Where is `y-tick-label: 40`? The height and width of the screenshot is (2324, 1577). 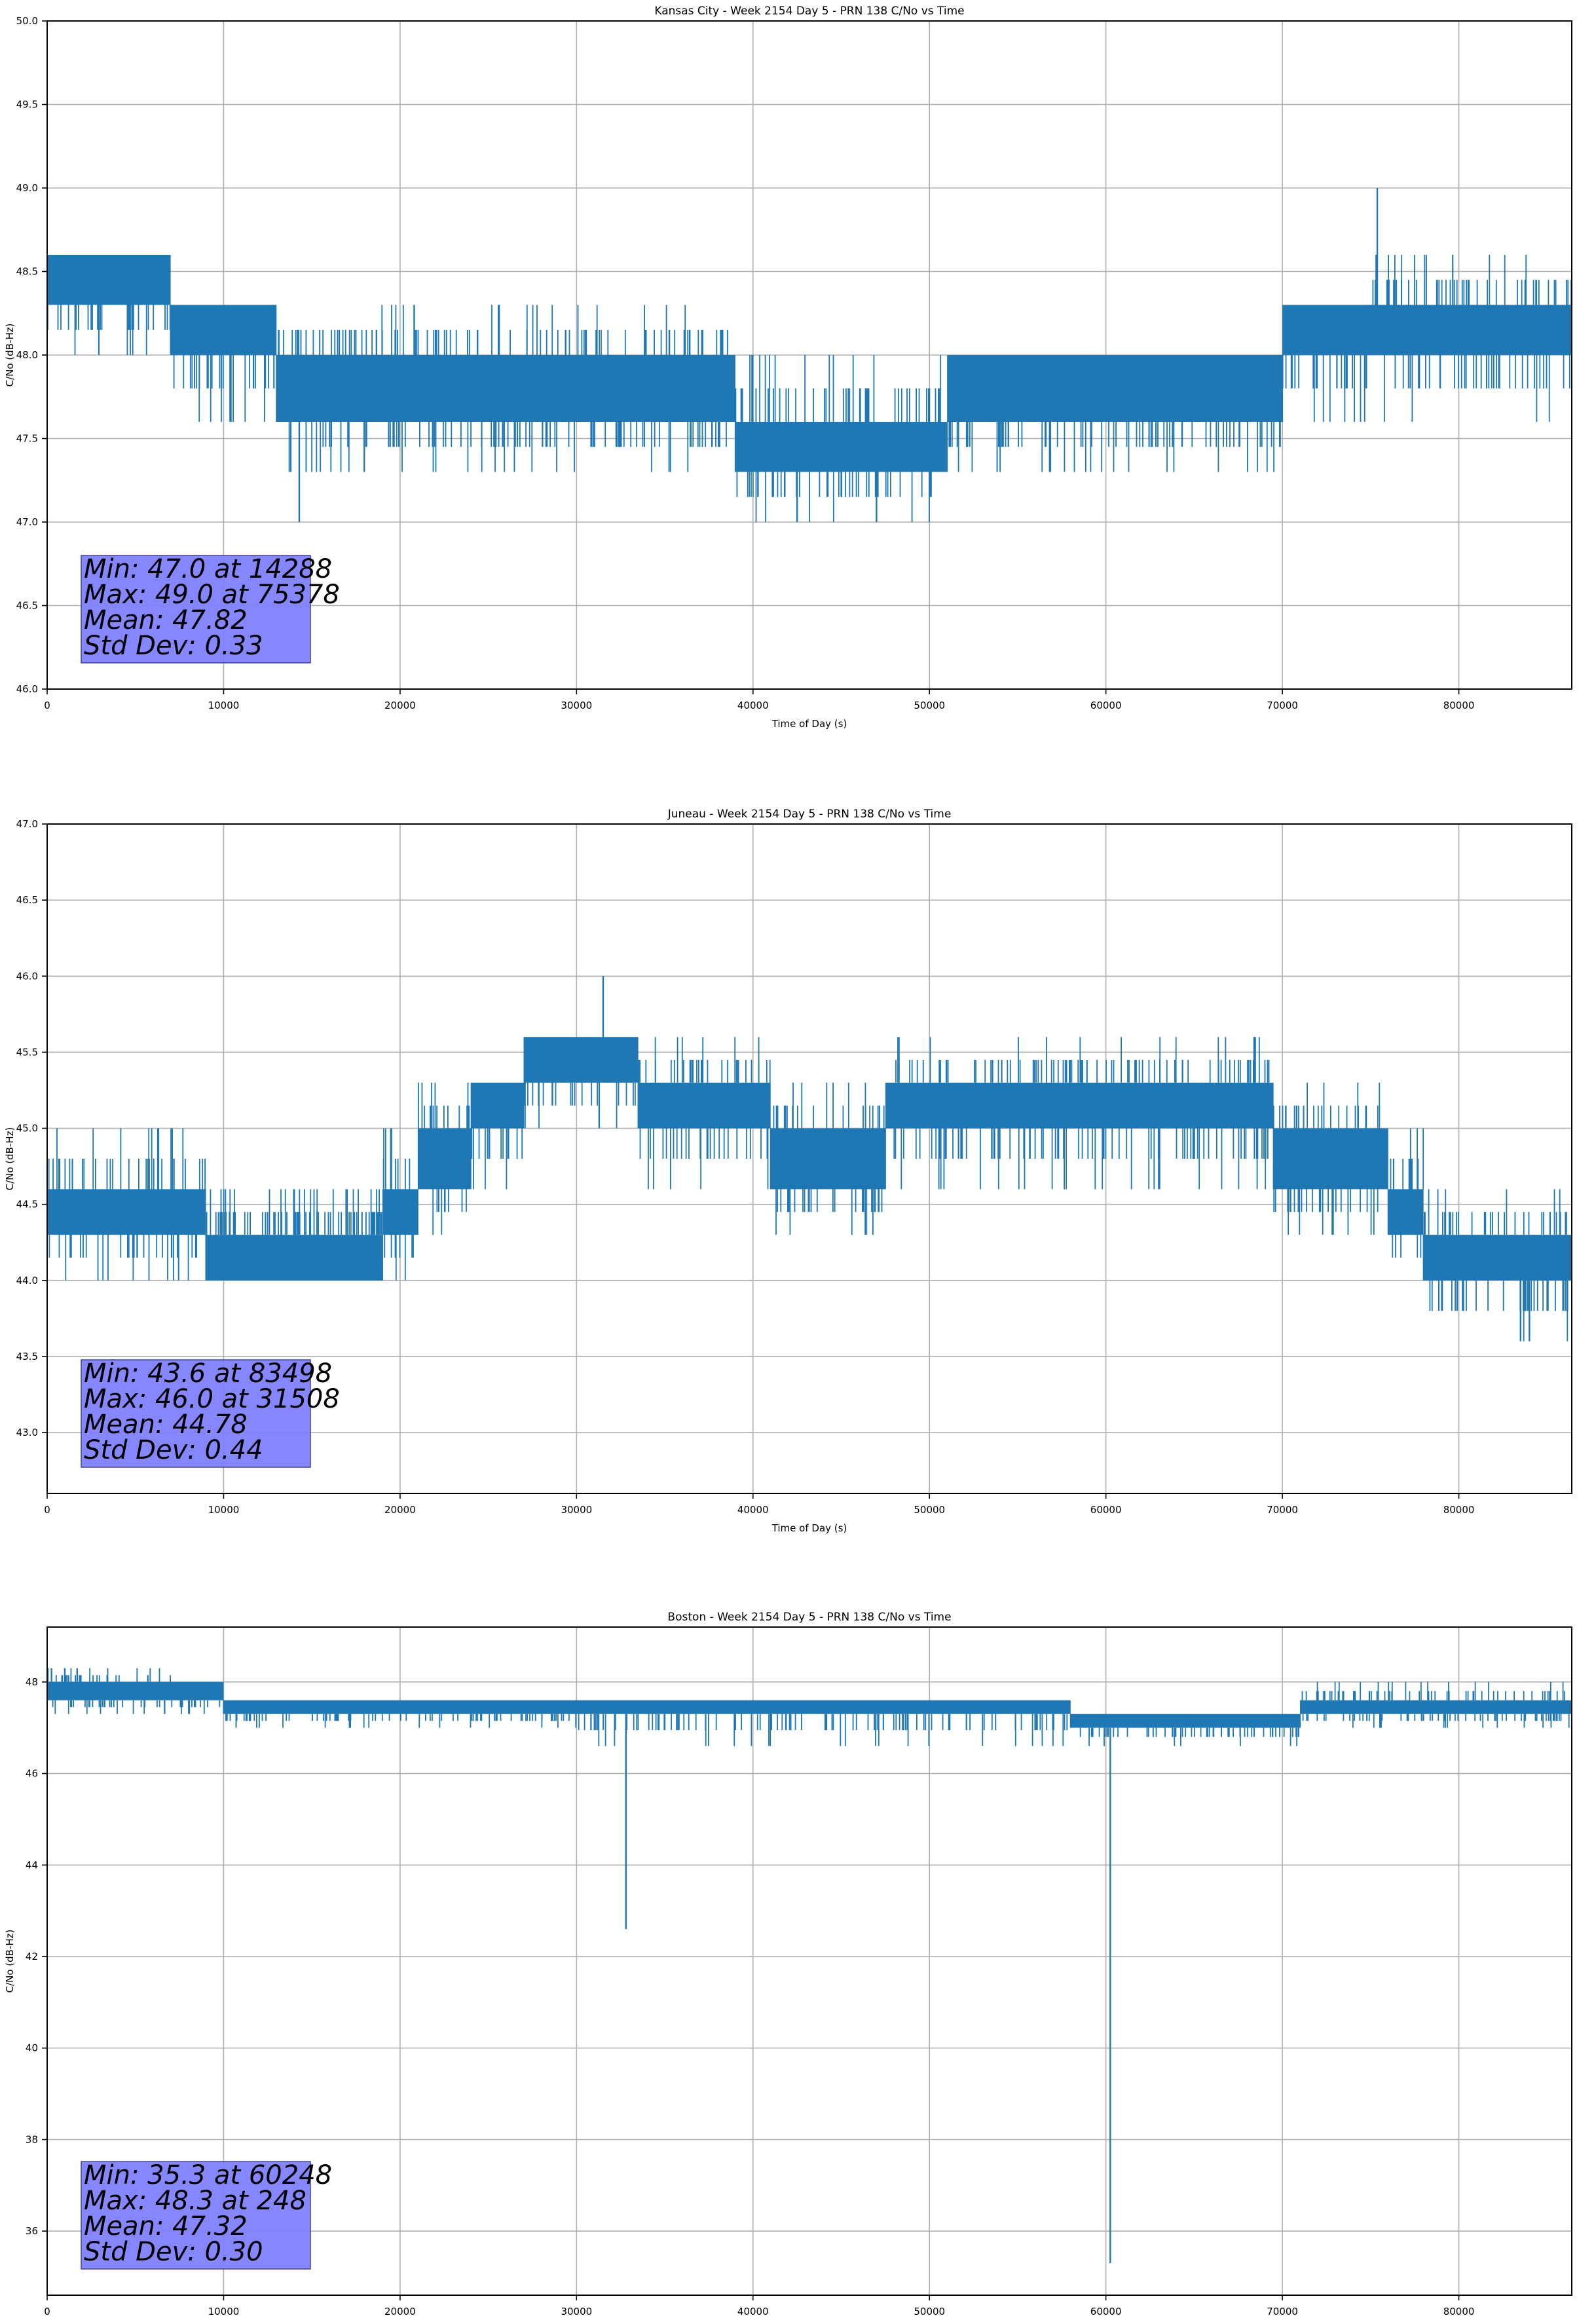
y-tick-label: 40 is located at coordinates (32, 2048).